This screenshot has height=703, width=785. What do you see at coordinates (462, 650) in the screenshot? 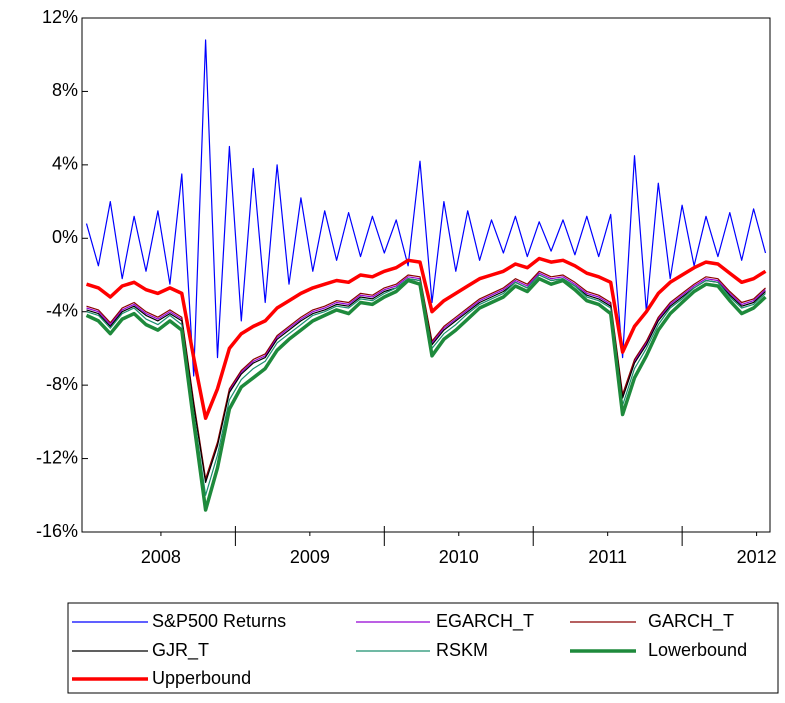
I see `legend-label: RSKM` at bounding box center [462, 650].